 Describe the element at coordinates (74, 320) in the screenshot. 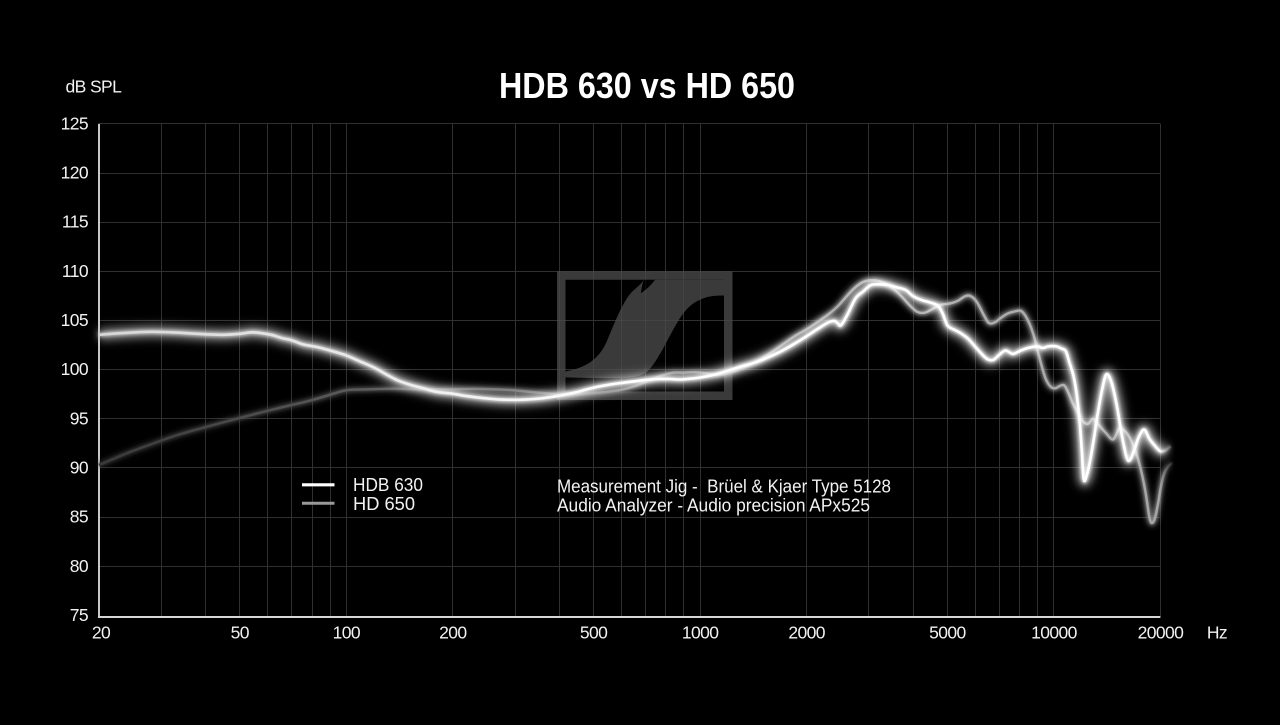

I see `svg-text: 105` at that location.